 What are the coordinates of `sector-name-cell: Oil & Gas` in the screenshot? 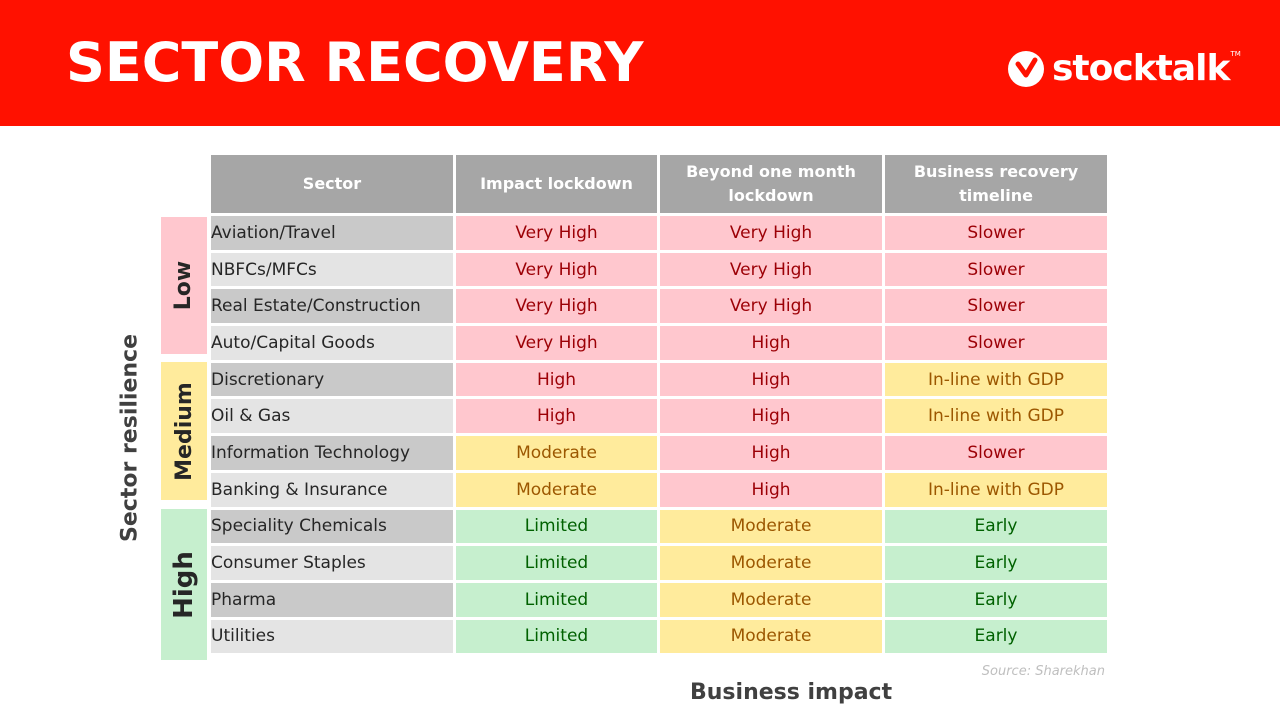 It's located at (332, 416).